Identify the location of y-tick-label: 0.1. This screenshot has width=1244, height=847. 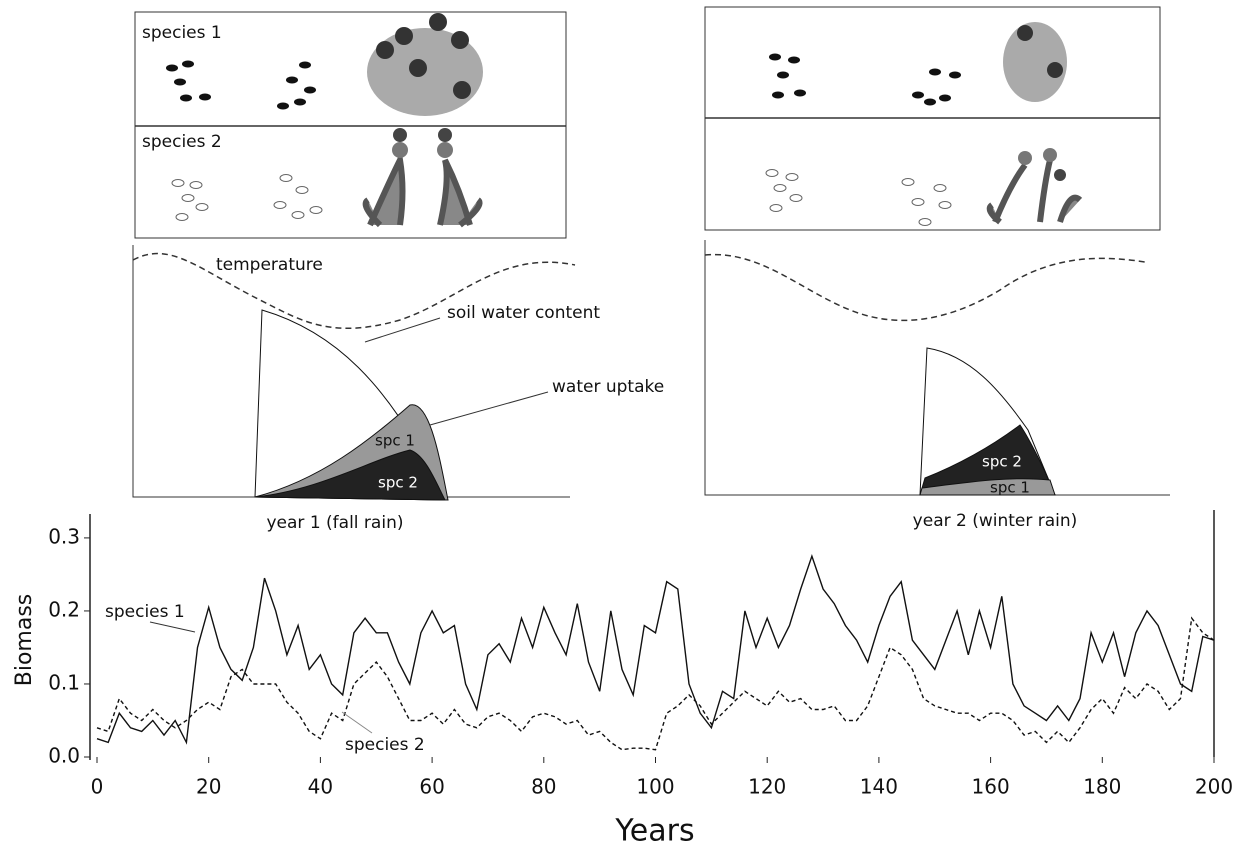
(64, 682).